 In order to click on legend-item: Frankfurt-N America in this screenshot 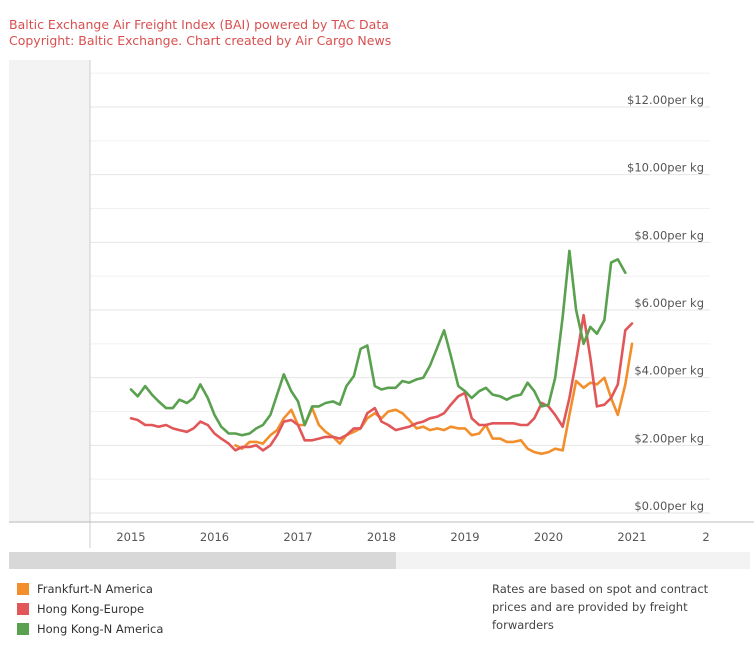, I will do `click(90, 588)`.